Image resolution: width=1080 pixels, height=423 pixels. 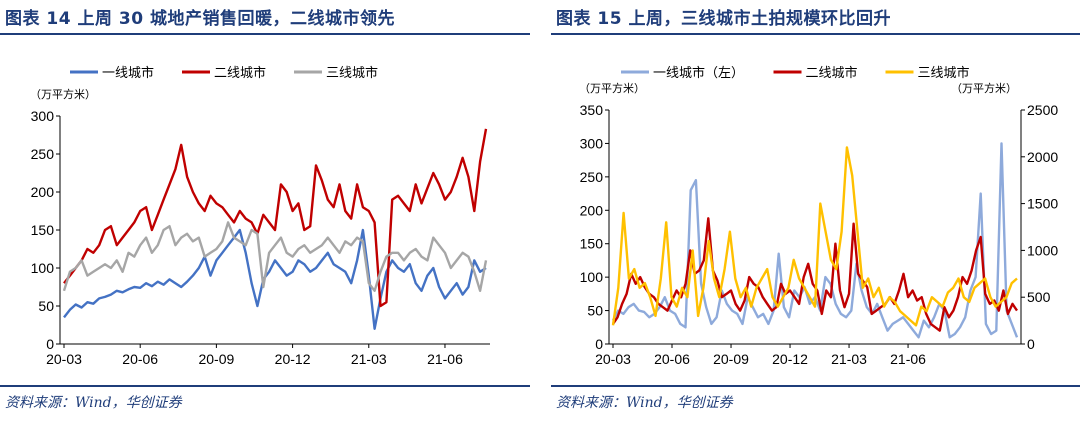 I want to click on left-x-tick-label: 20-09, so click(x=216, y=359).